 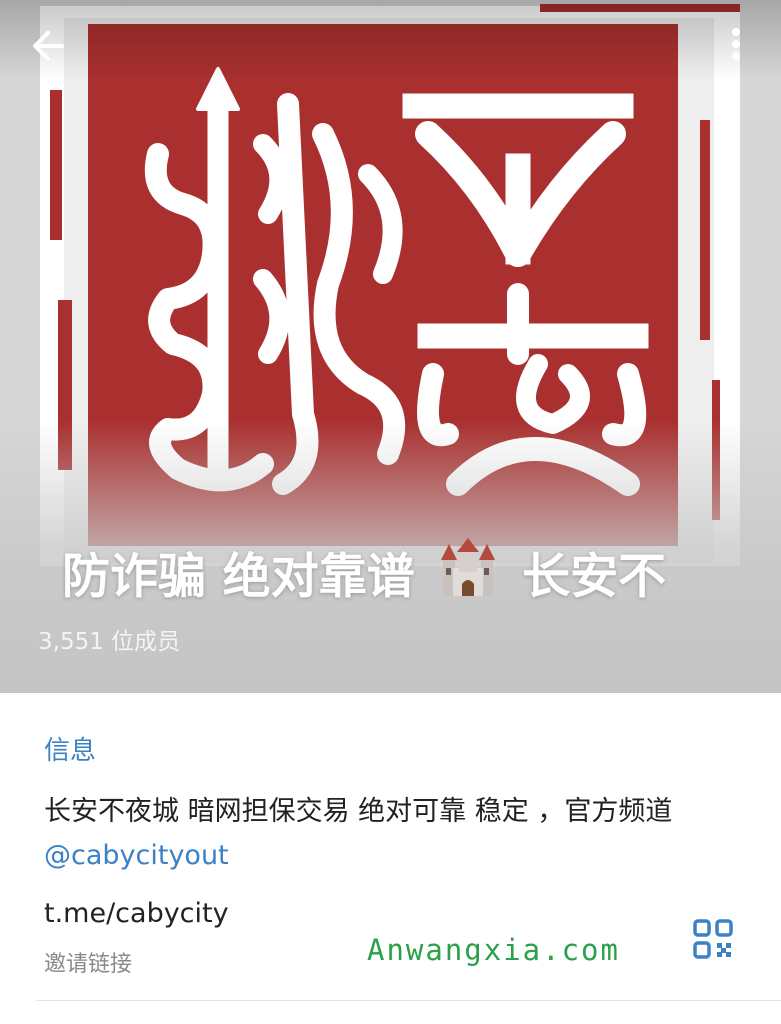 I want to click on title-text-continued: 长安不, so click(x=594, y=576).